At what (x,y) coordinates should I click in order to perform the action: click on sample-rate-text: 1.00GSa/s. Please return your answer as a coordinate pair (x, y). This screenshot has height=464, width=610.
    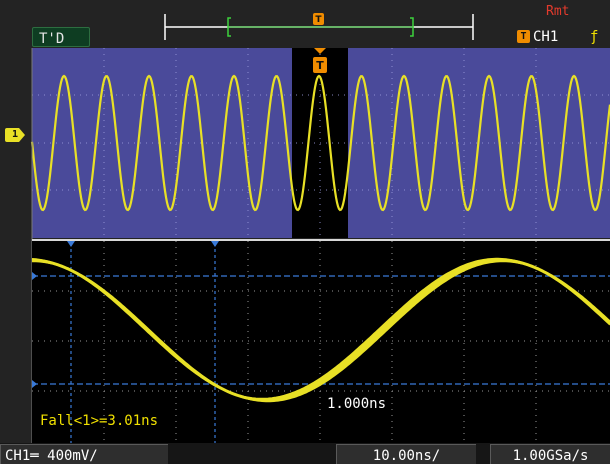
    Looking at the image, I should click on (550, 456).